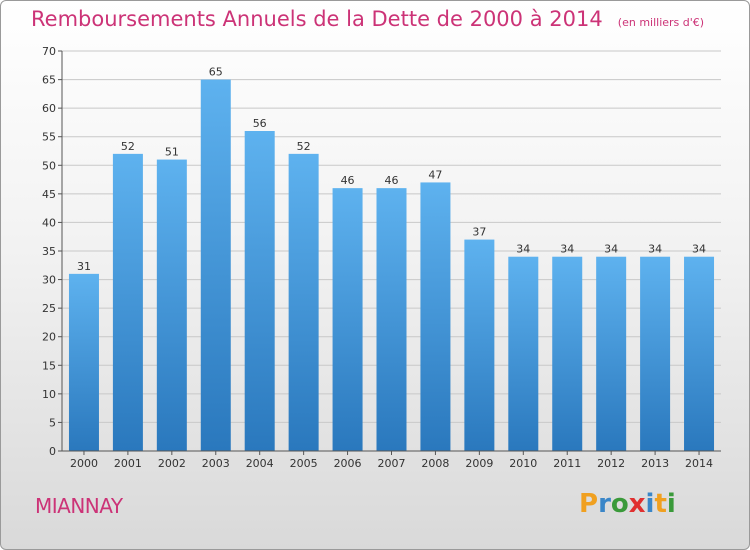  What do you see at coordinates (215, 265) in the screenshot?
I see `bar-2003` at bounding box center [215, 265].